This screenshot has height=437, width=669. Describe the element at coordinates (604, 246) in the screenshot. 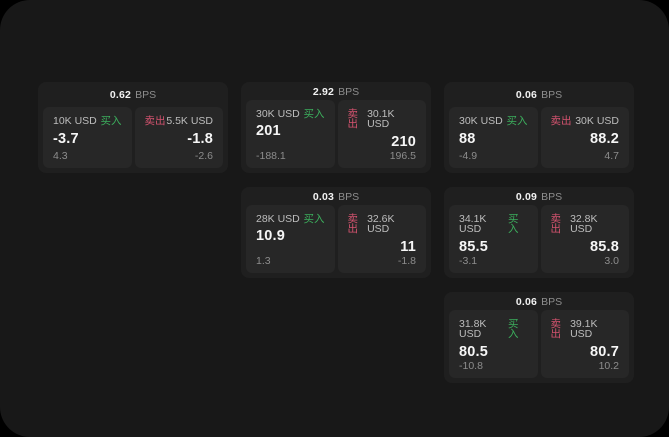

I see `sell-price: 85.8` at that location.